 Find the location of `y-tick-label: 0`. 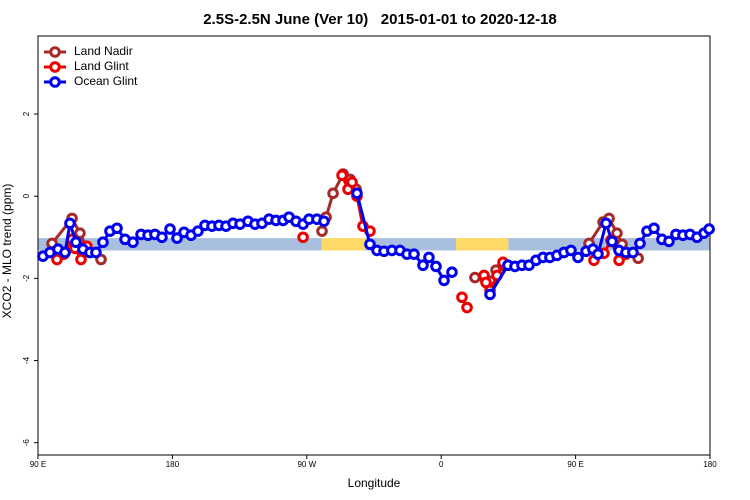

y-tick-label: 0 is located at coordinates (26, 195).